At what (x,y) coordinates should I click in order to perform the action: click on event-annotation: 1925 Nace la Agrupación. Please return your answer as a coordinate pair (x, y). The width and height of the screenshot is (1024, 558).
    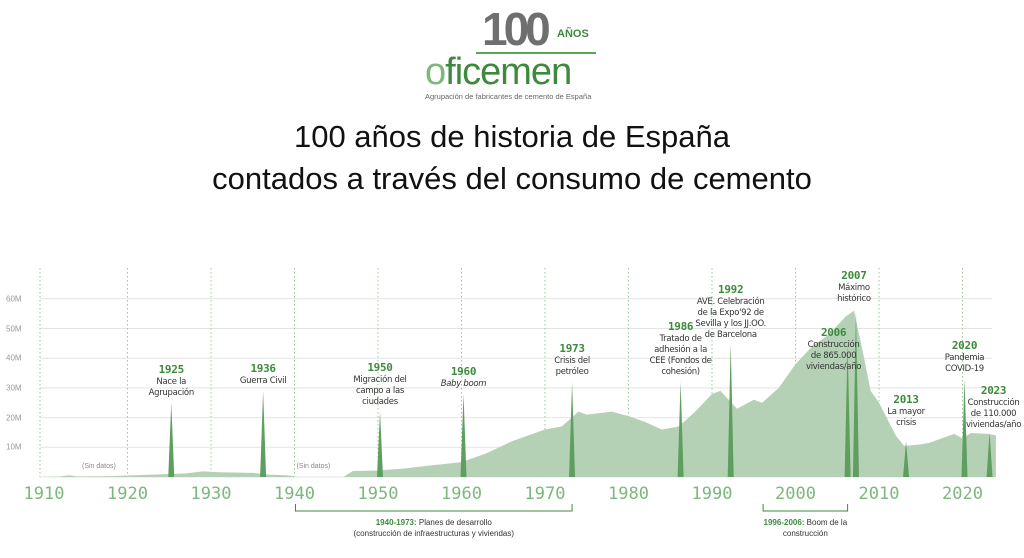
    Looking at the image, I should click on (171, 380).